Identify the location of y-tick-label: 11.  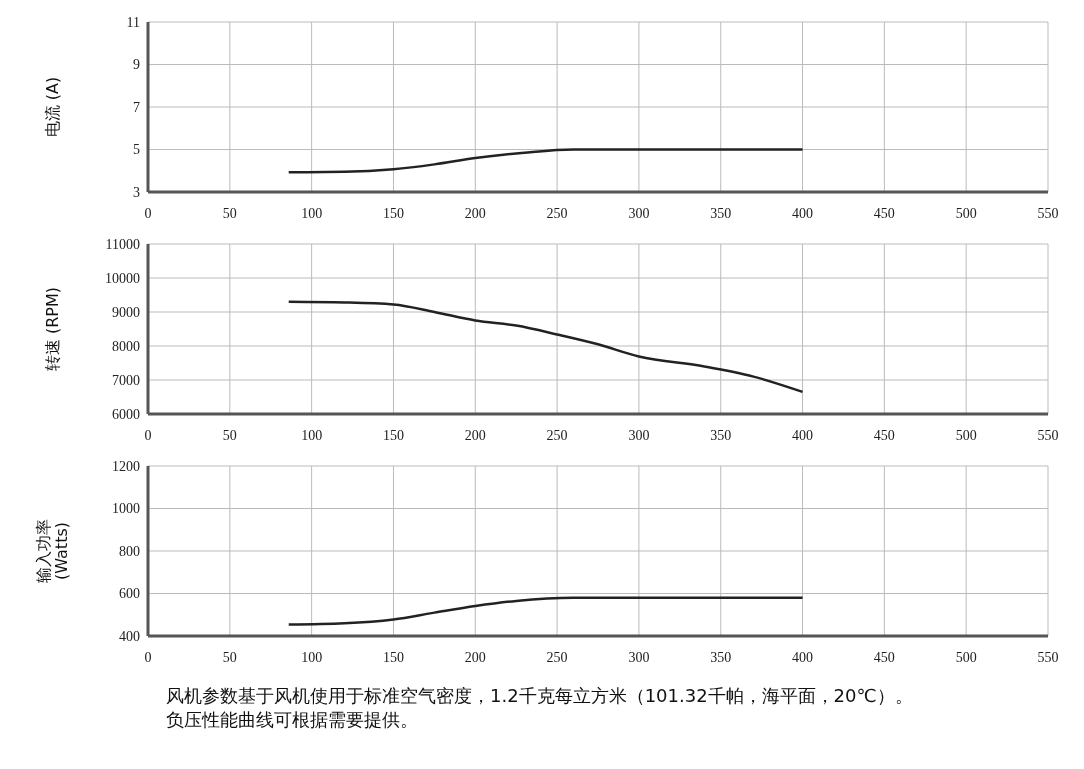
(133, 22).